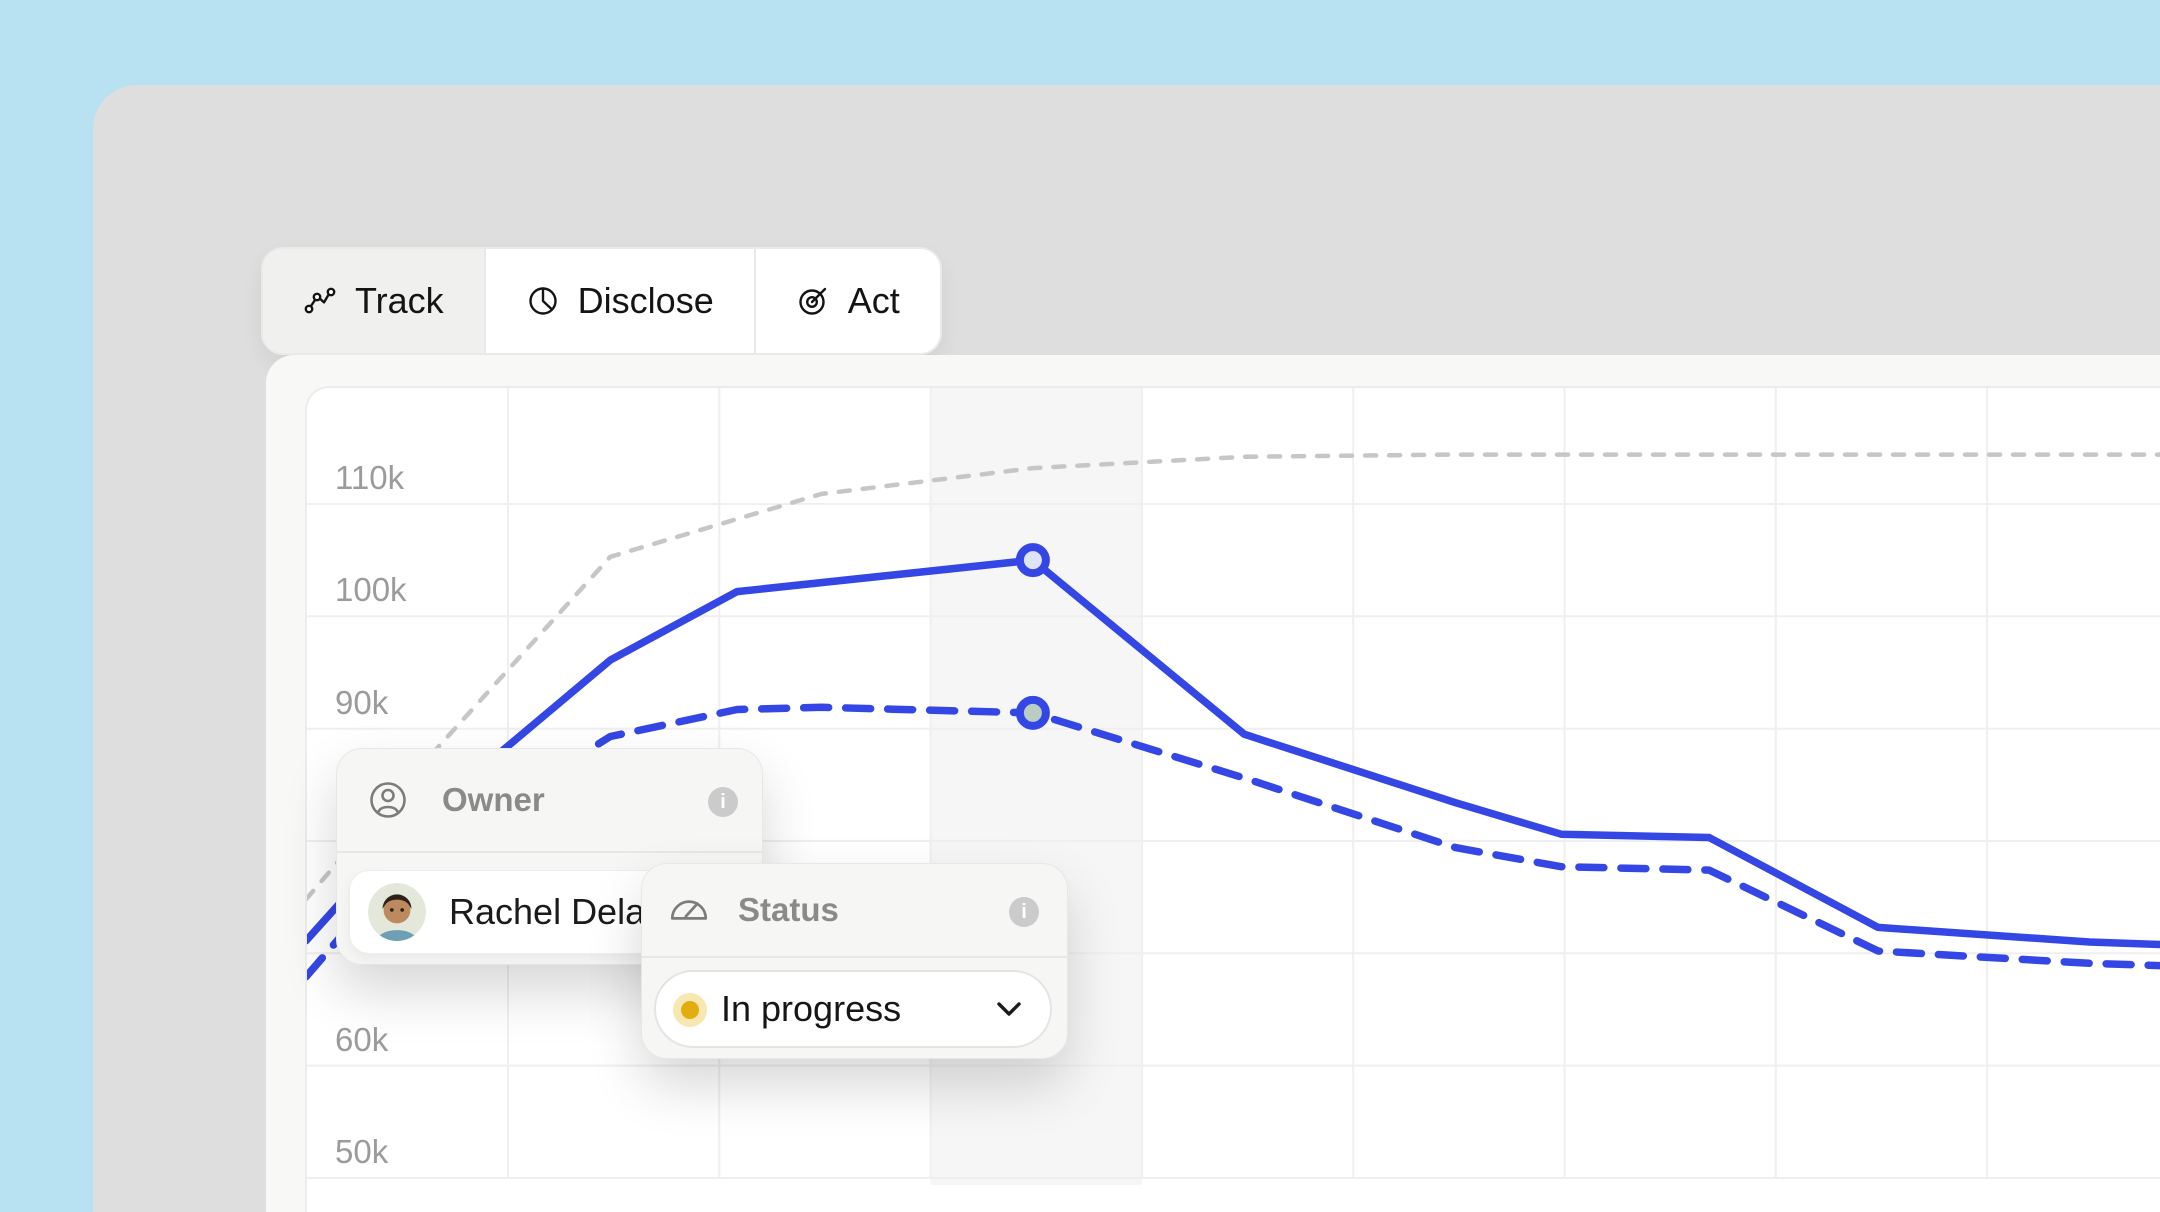  What do you see at coordinates (1244, 1208) in the screenshot?
I see `x-tick-label: 2023` at bounding box center [1244, 1208].